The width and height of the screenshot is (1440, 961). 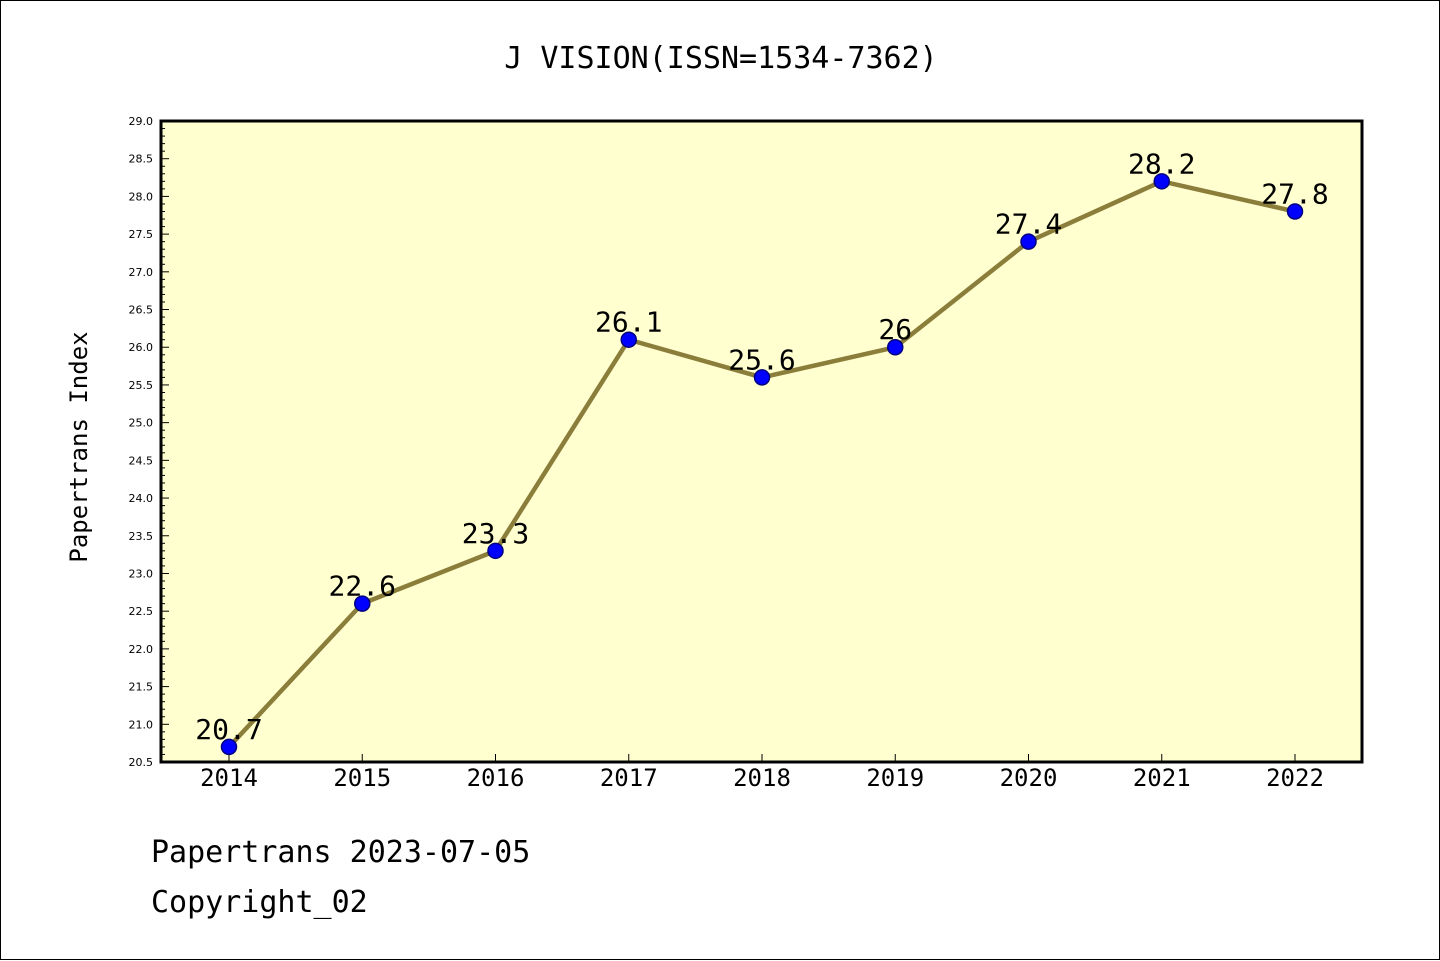 I want to click on x-axis: 2014 2015 2016 2017 2018 2019 2020 2021 2022, so click(x=762, y=773).